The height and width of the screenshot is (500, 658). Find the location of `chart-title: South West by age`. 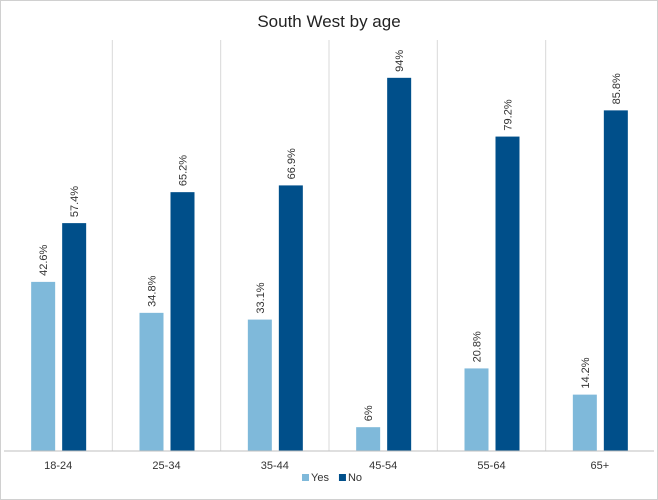

chart-title: South West by age is located at coordinates (328, 21).